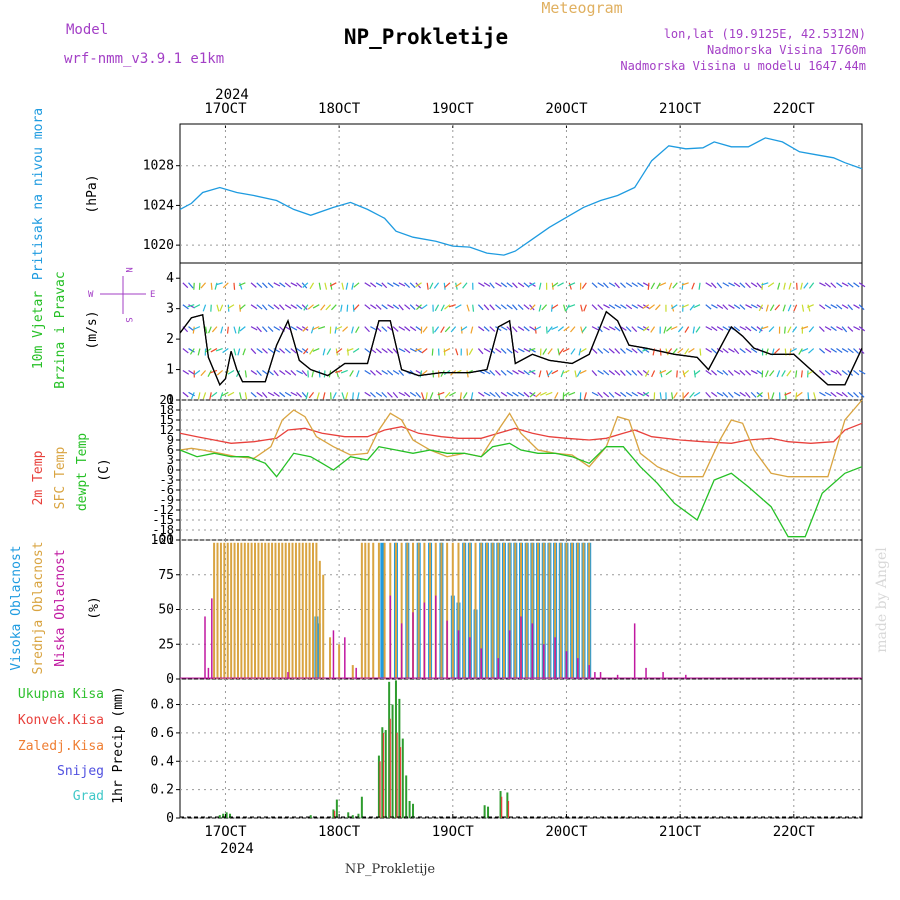 This screenshot has height=900, width=900. I want to click on y-tick-label: 2, so click(170, 339).